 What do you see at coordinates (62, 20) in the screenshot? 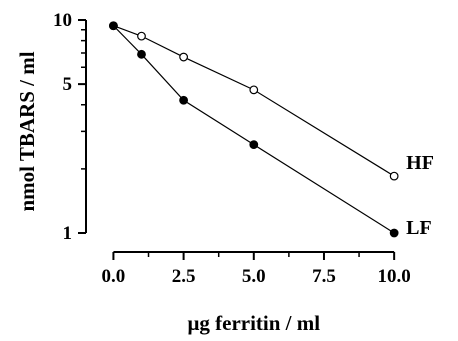
I see `y-tick-label: 10` at bounding box center [62, 20].